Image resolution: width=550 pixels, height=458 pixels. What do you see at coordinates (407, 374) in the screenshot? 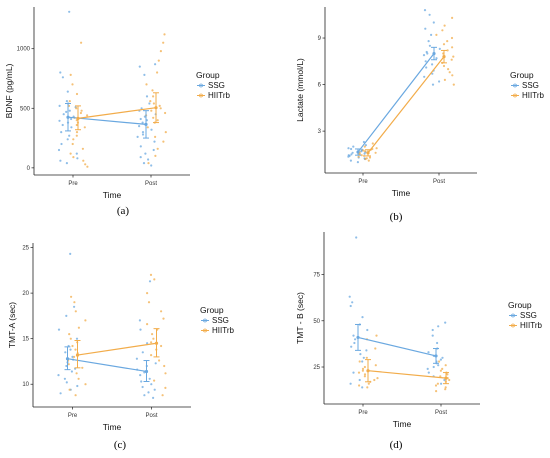
I see `mean-line-hiitrb` at bounding box center [407, 374].